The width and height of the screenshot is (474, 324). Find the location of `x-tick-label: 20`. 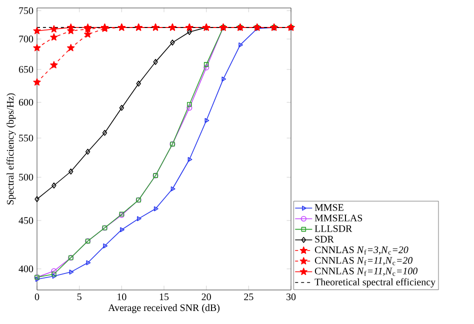

x-tick-label: 20 is located at coordinates (206, 296).